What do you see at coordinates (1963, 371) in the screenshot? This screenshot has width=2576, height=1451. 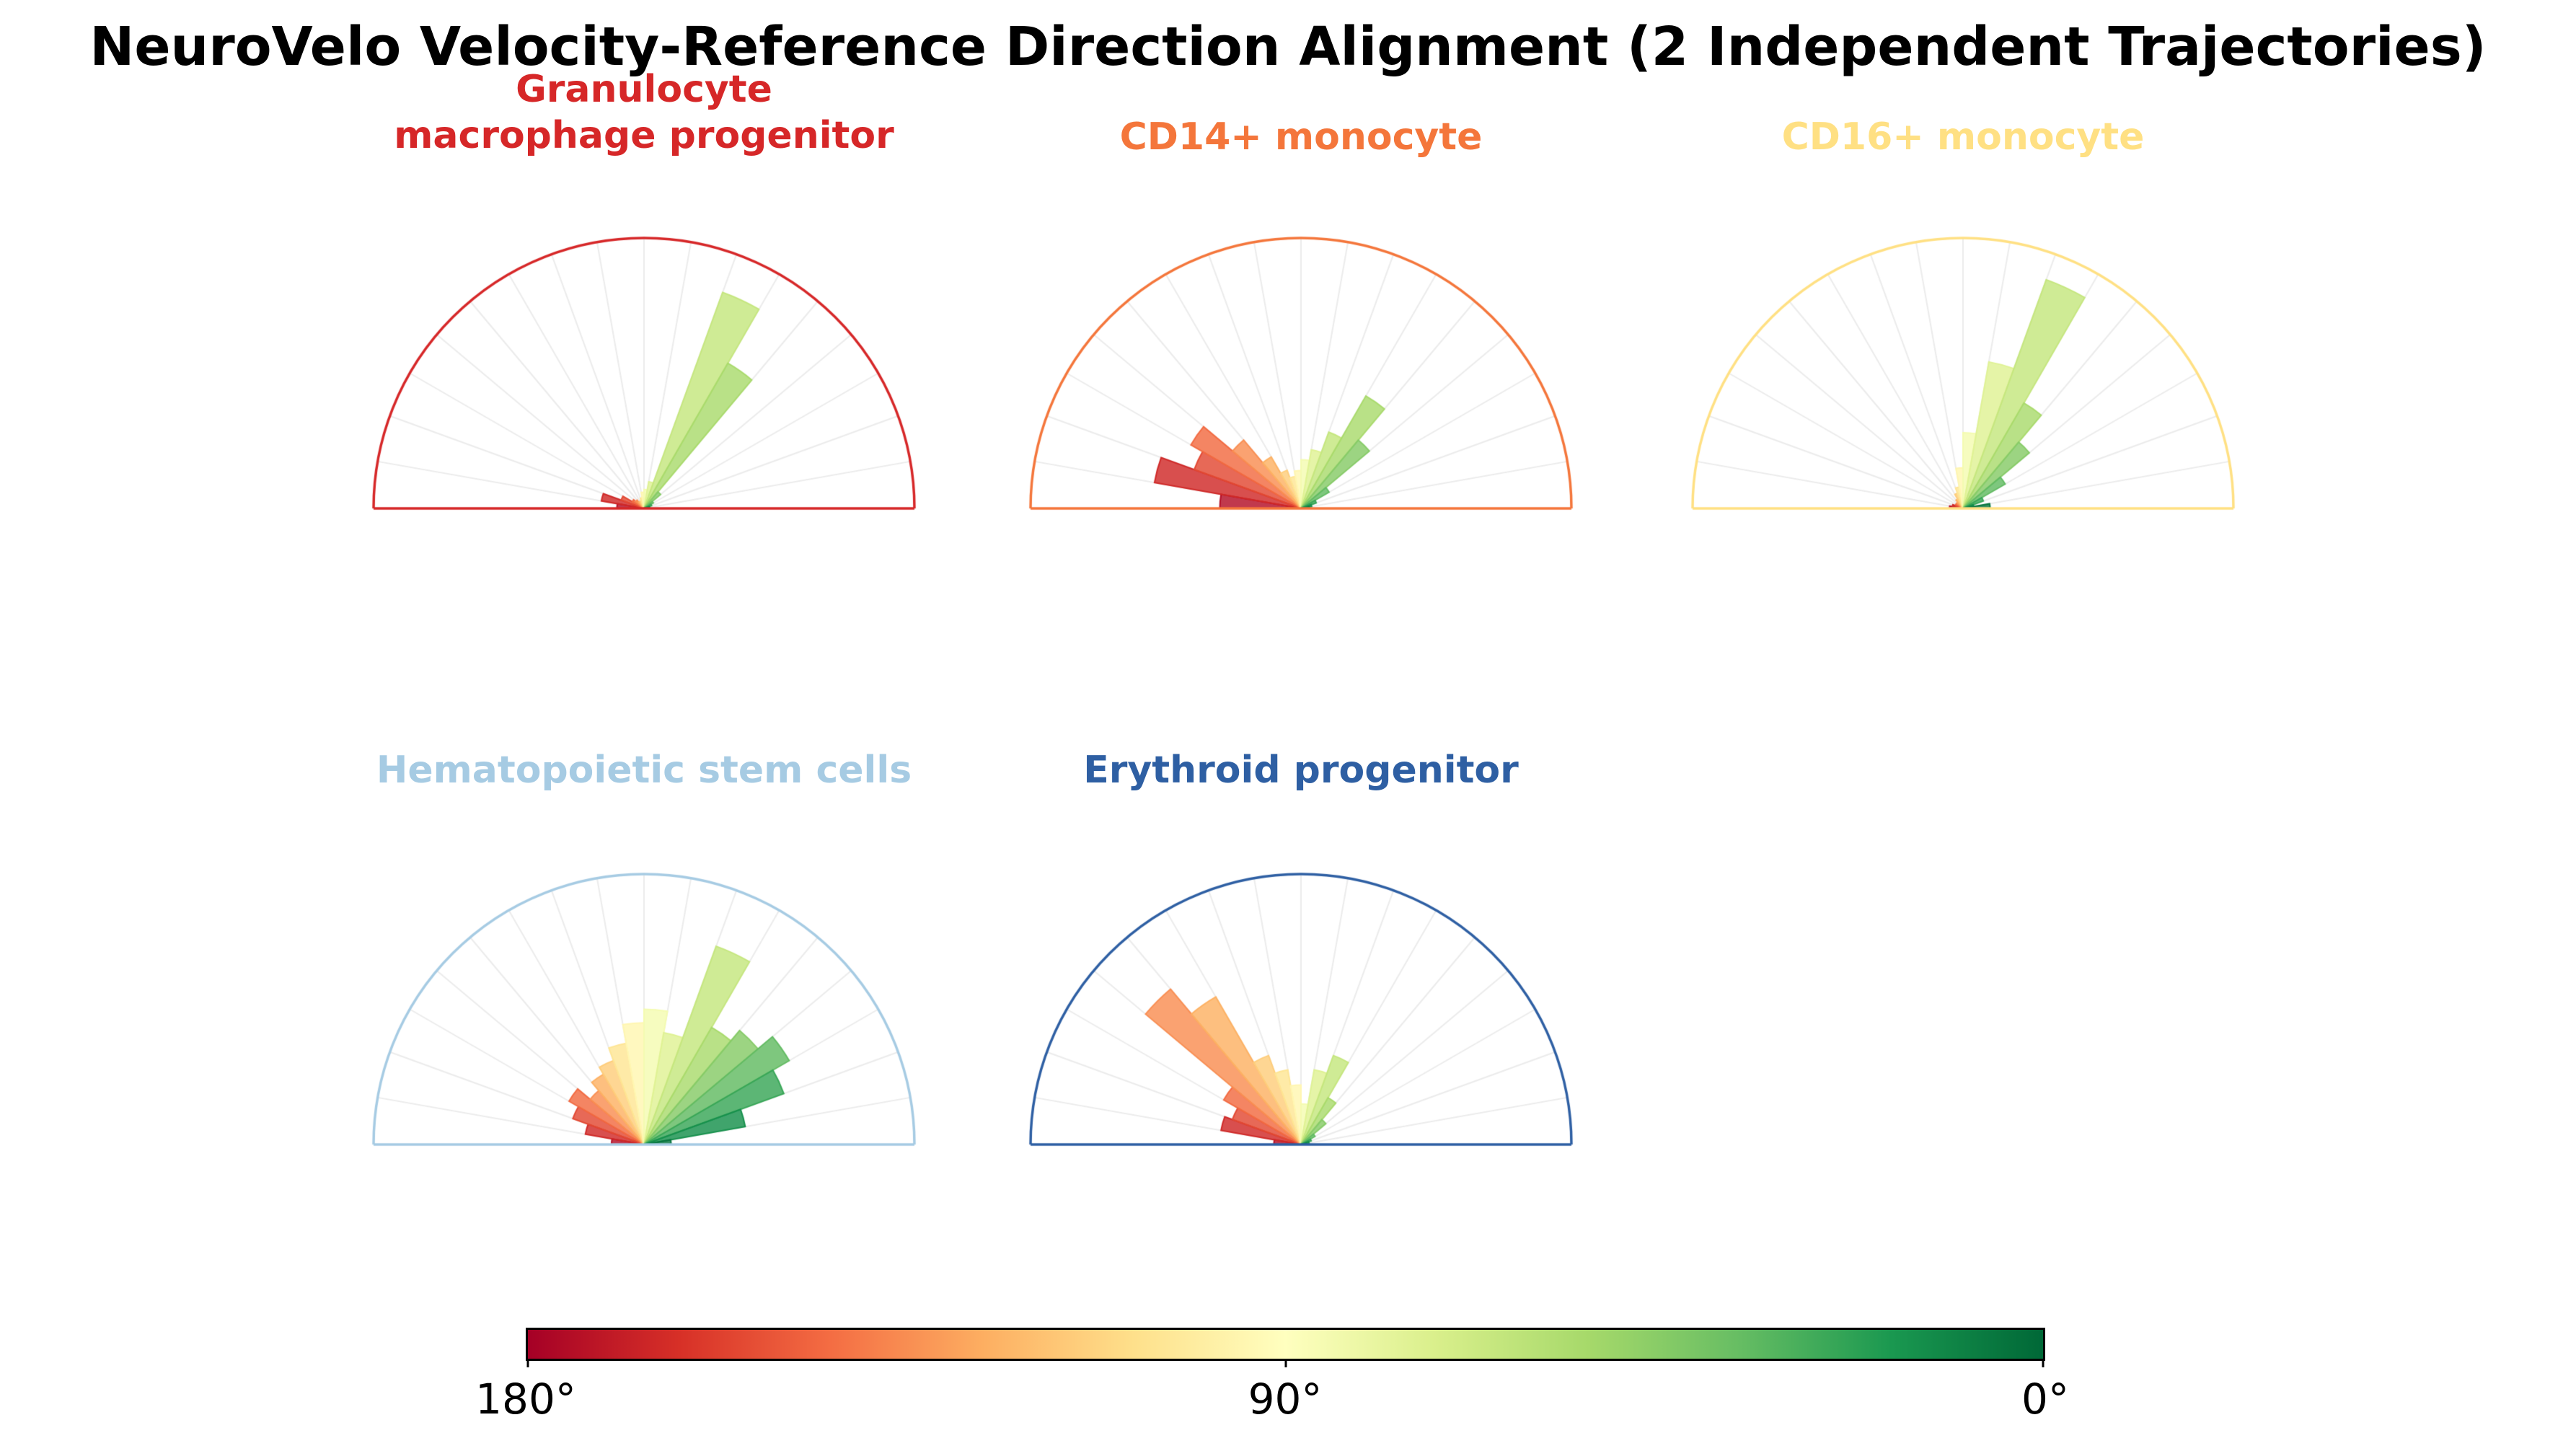 I see `rose-plot-cd16-monocyte` at bounding box center [1963, 371].